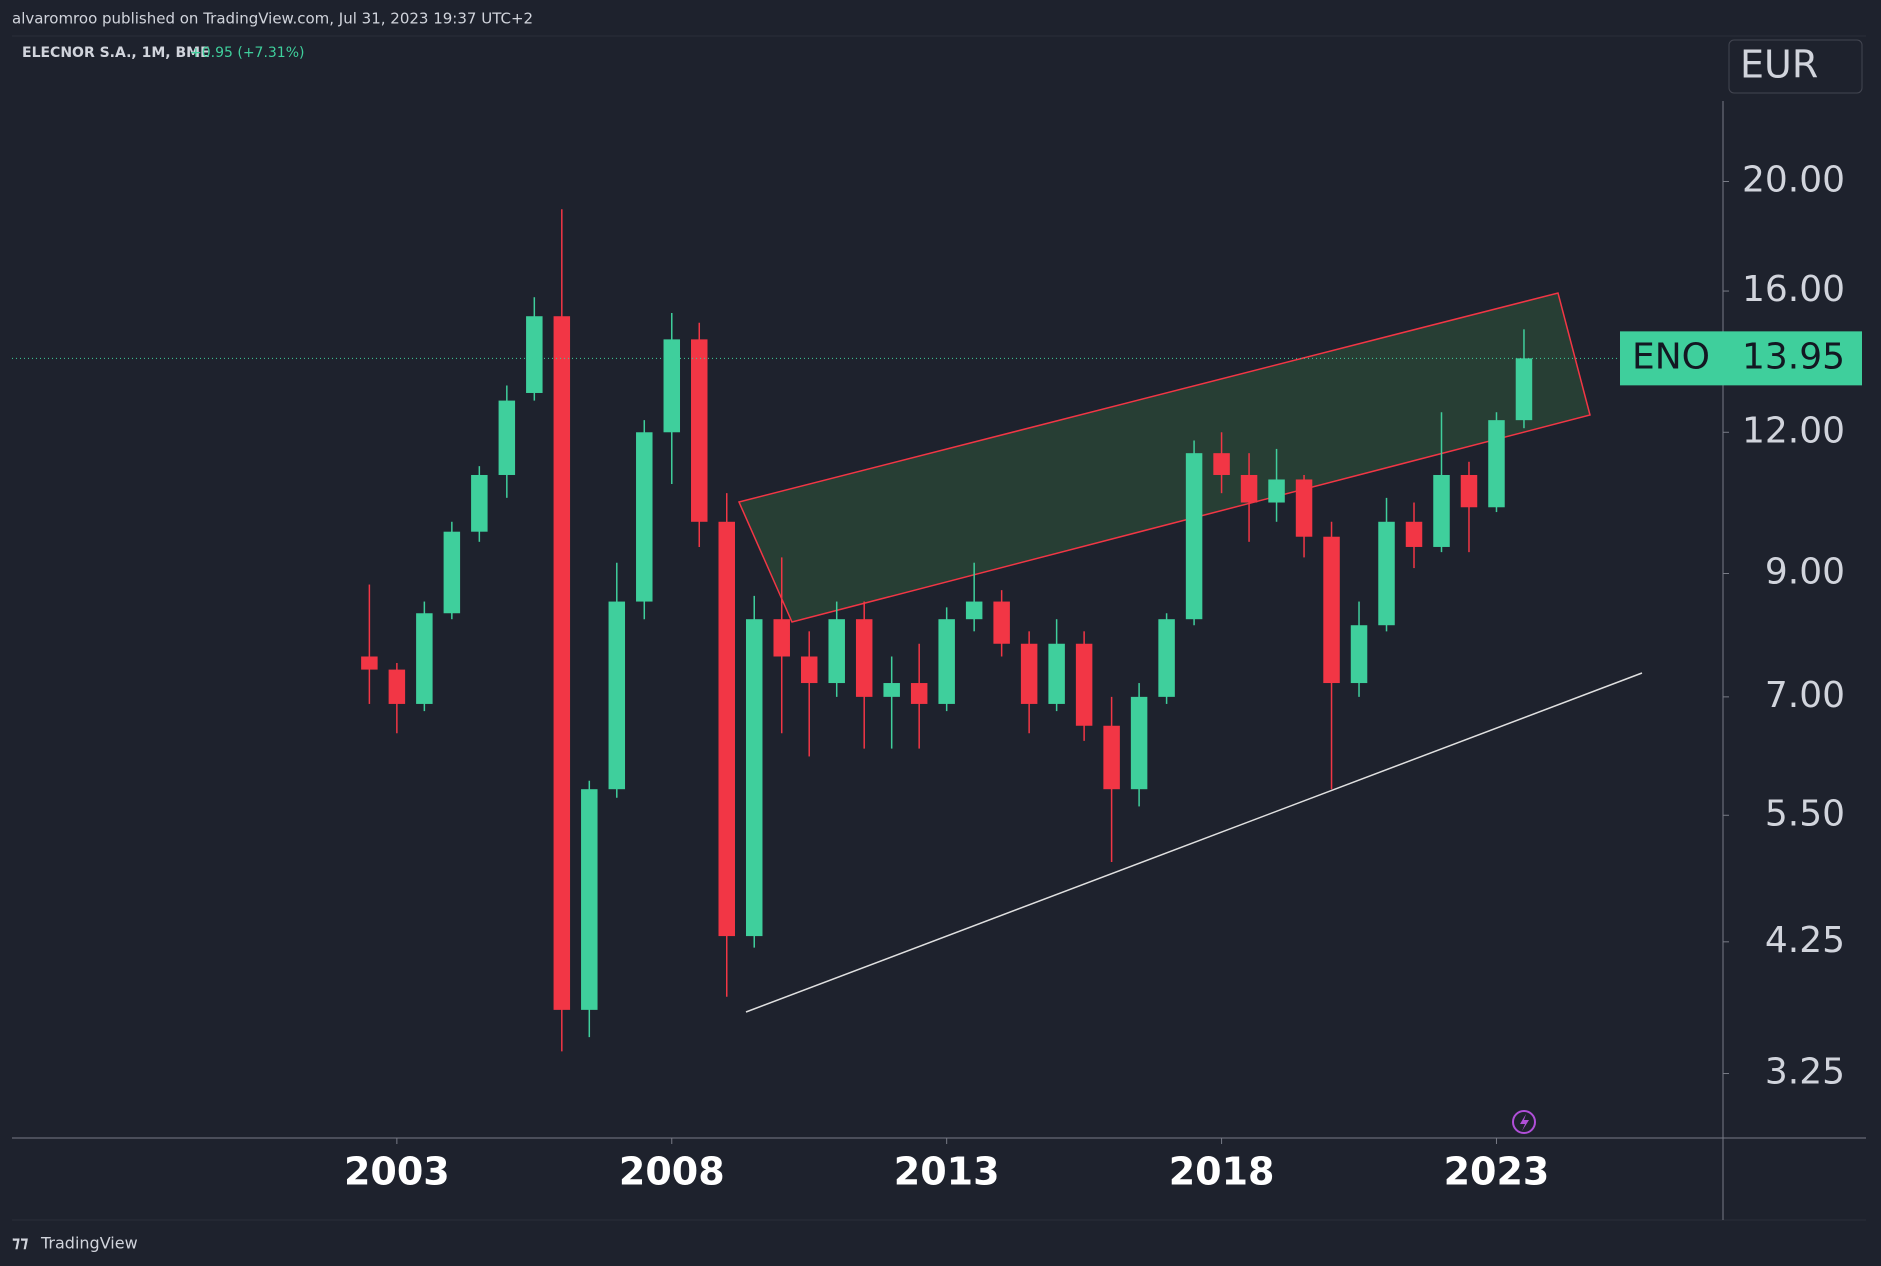 The height and width of the screenshot is (1266, 1881). What do you see at coordinates (1194, 842) in the screenshot?
I see `trend-line` at bounding box center [1194, 842].